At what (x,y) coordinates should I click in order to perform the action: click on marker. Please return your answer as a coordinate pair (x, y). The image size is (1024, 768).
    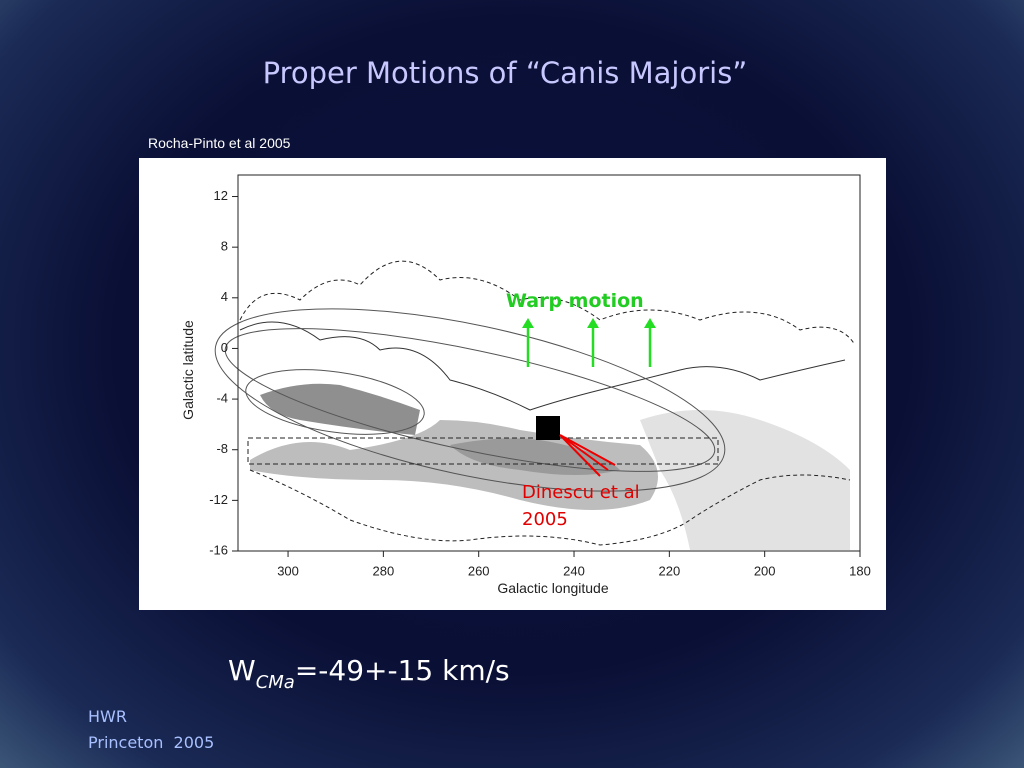
    Looking at the image, I should click on (548, 428).